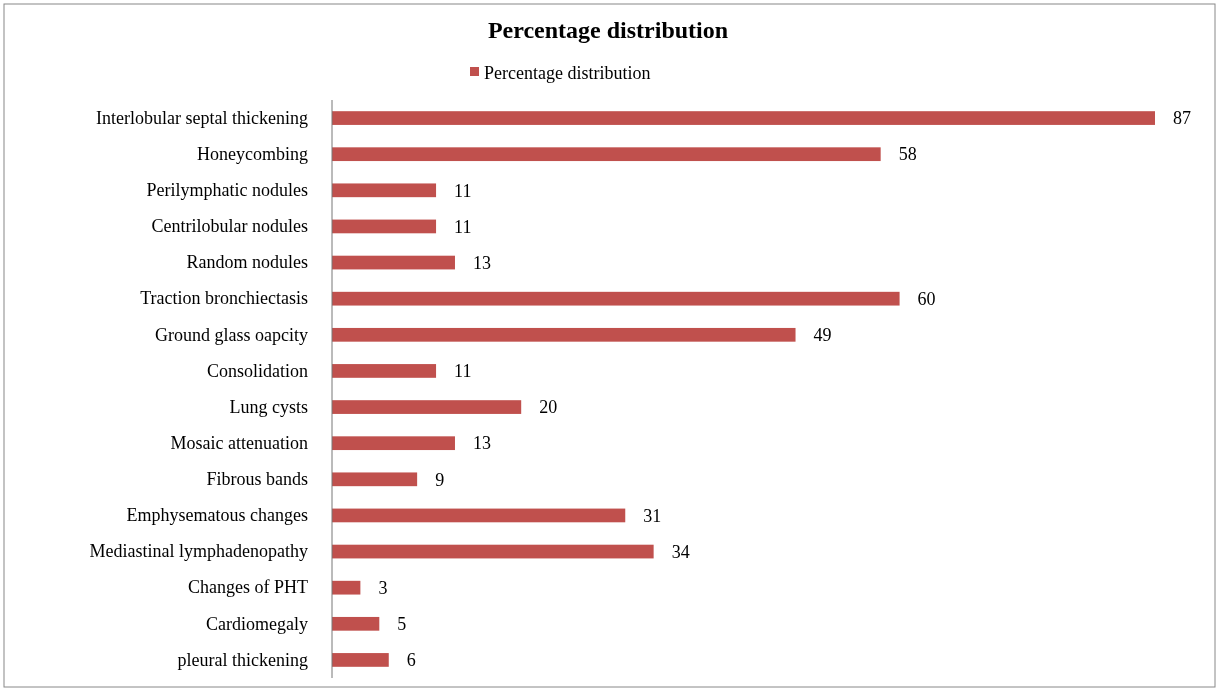  I want to click on data-label: 58, so click(907, 154).